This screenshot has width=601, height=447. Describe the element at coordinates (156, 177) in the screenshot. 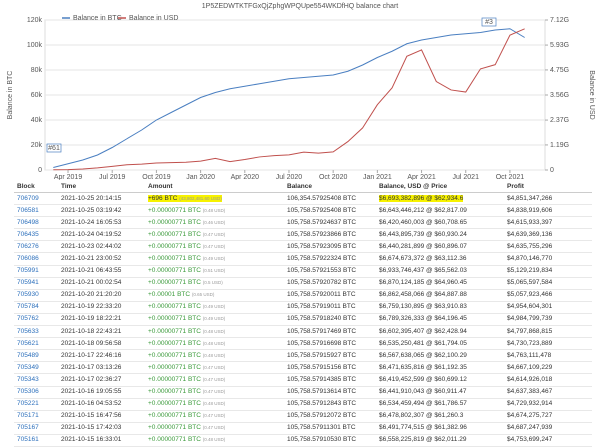

I see `x-tick-label: Oct 2019` at that location.